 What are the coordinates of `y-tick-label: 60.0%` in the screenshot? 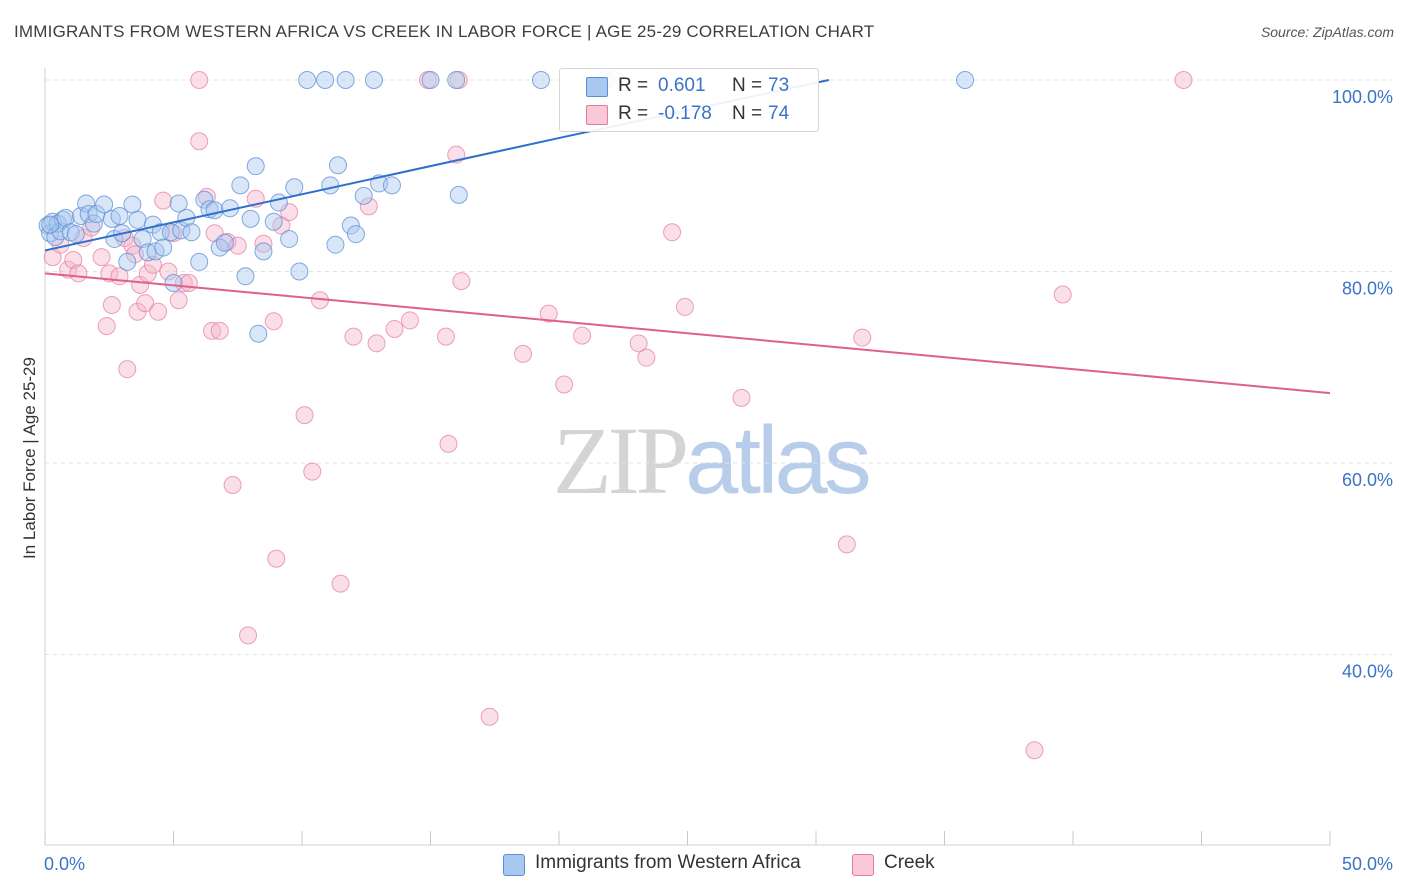 It's located at (1367, 480).